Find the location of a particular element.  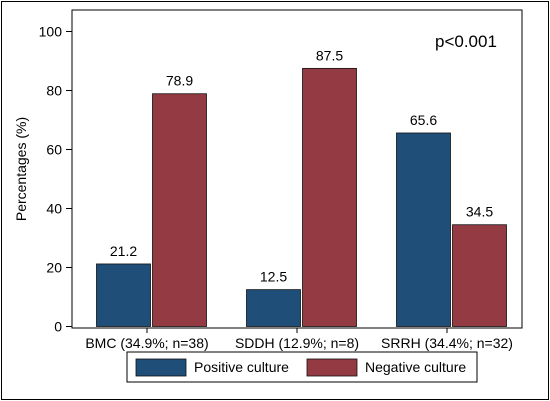

legend-swatch-negative is located at coordinates (332, 367).